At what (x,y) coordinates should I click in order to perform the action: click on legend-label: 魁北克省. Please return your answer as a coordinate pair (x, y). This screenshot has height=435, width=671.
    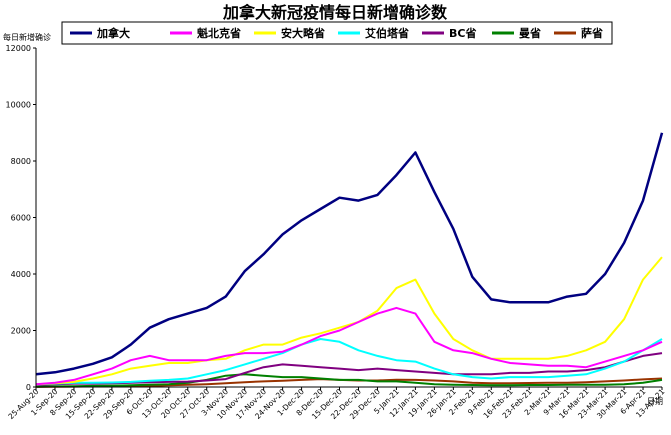
    Looking at the image, I should click on (219, 33).